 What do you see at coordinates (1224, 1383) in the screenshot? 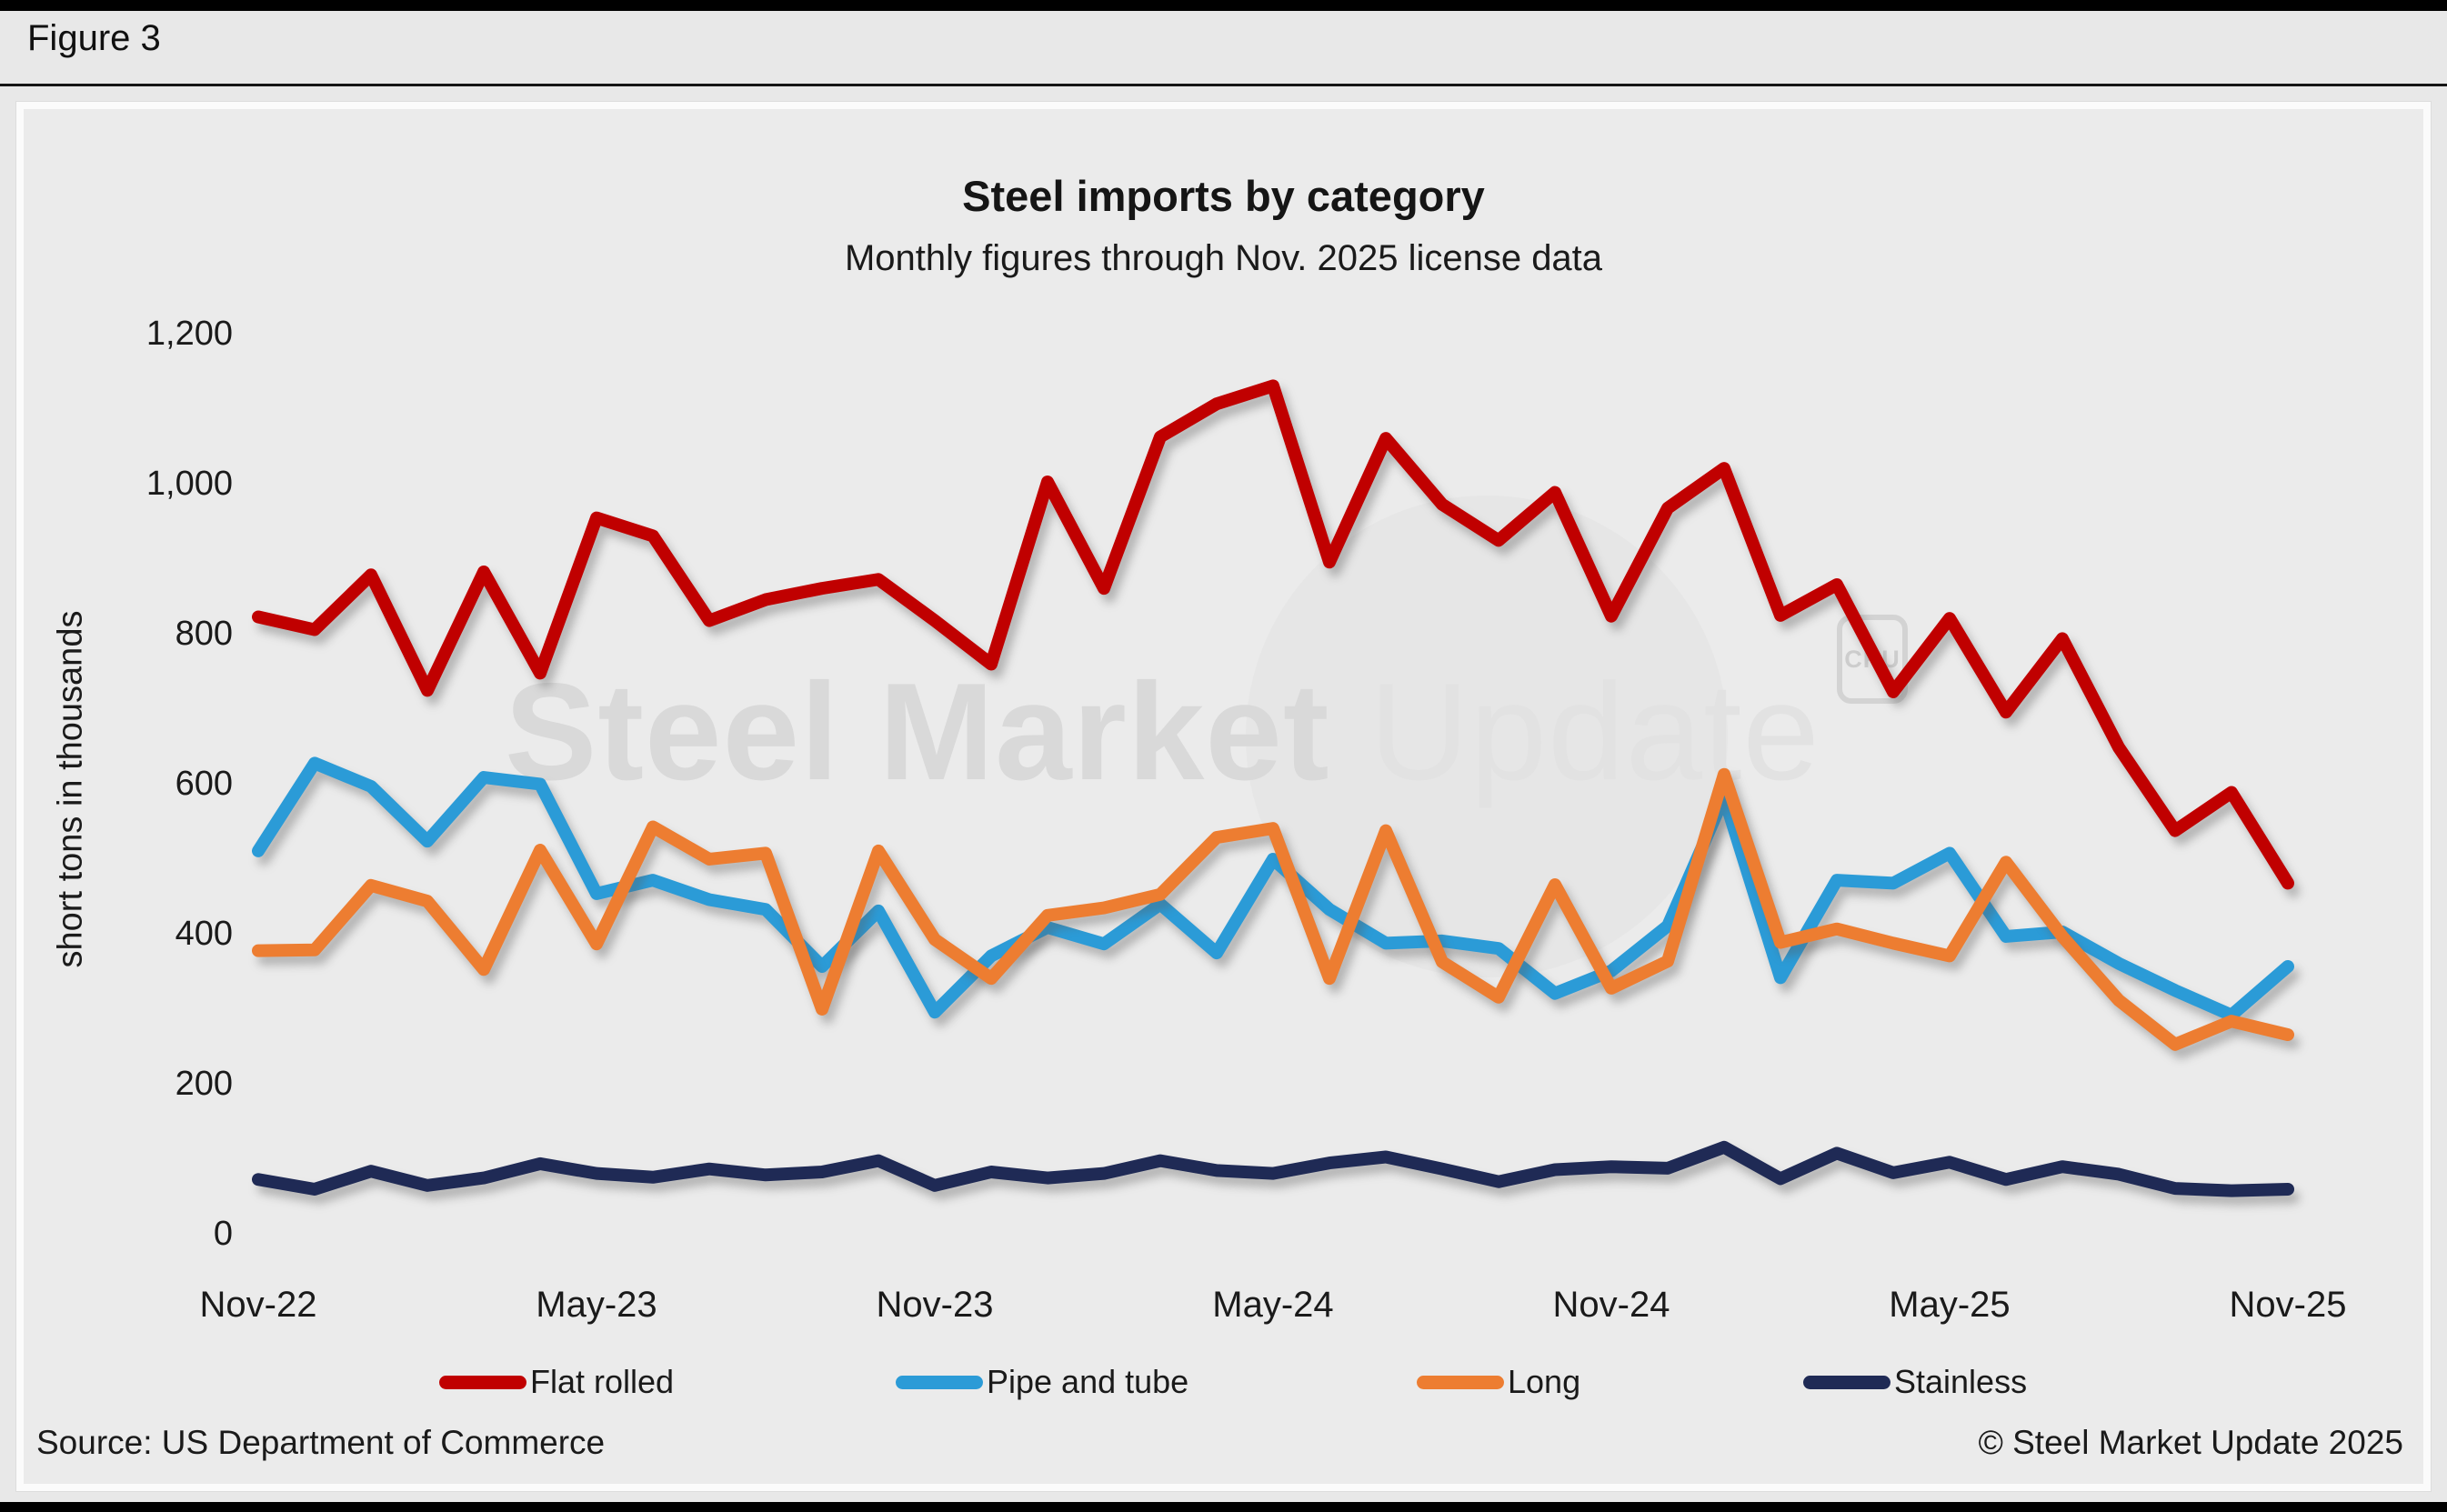
I see `legend: Flat rolled Pipe and tube Long Stainless` at bounding box center [1224, 1383].